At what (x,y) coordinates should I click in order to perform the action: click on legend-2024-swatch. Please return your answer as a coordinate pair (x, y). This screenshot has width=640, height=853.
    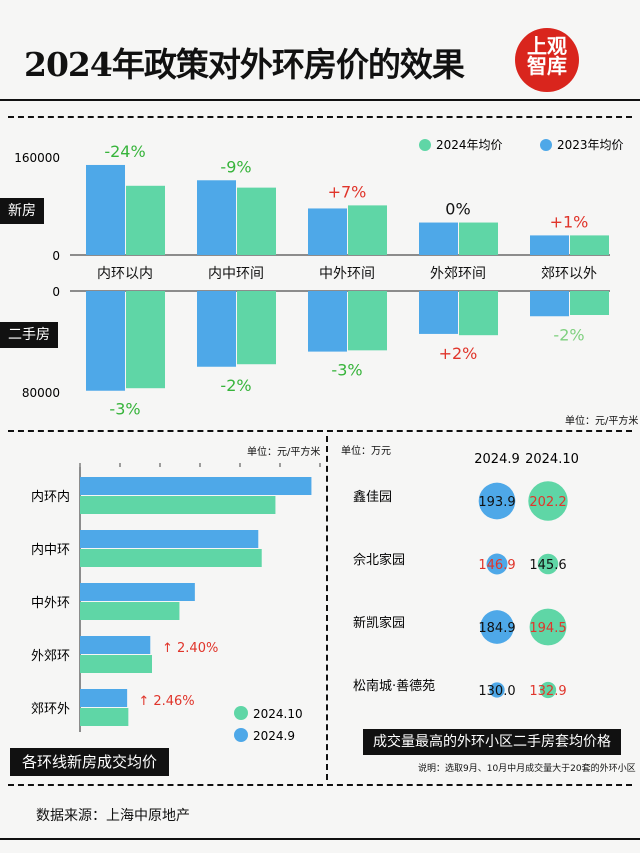
    Looking at the image, I should click on (425, 145).